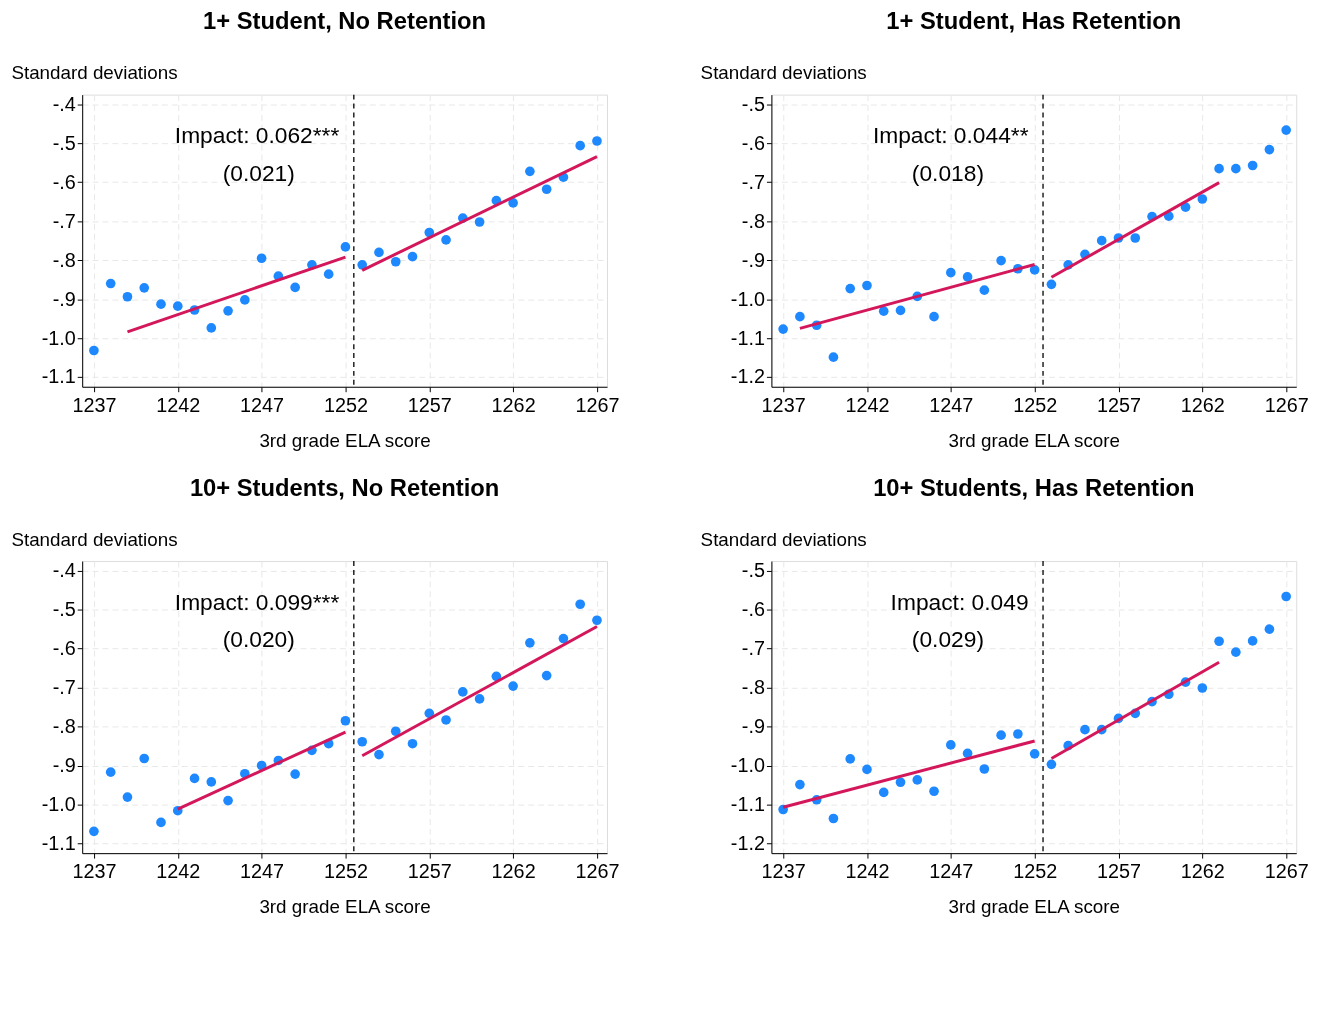 This screenshot has height=1015, width=1319. Describe the element at coordinates (1034, 21) in the screenshot. I see `chart-title: 1+ Student, Has Retention` at that location.